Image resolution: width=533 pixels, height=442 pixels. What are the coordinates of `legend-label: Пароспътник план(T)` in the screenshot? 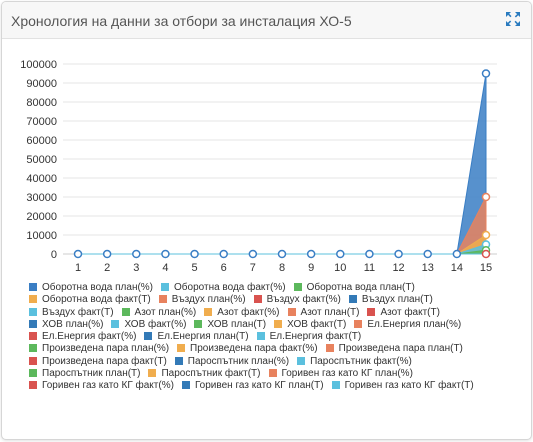 It's located at (91, 374).